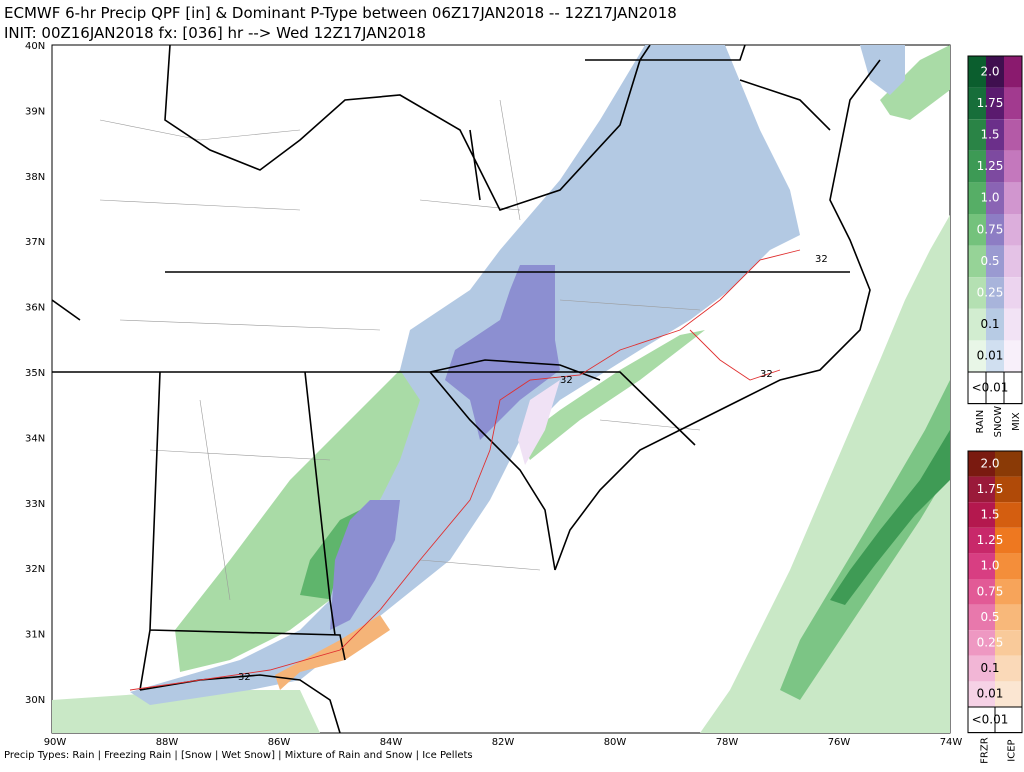 This screenshot has width=1024, height=772. Describe the element at coordinates (539, 422) in the screenshot. I see `mix` at that location.